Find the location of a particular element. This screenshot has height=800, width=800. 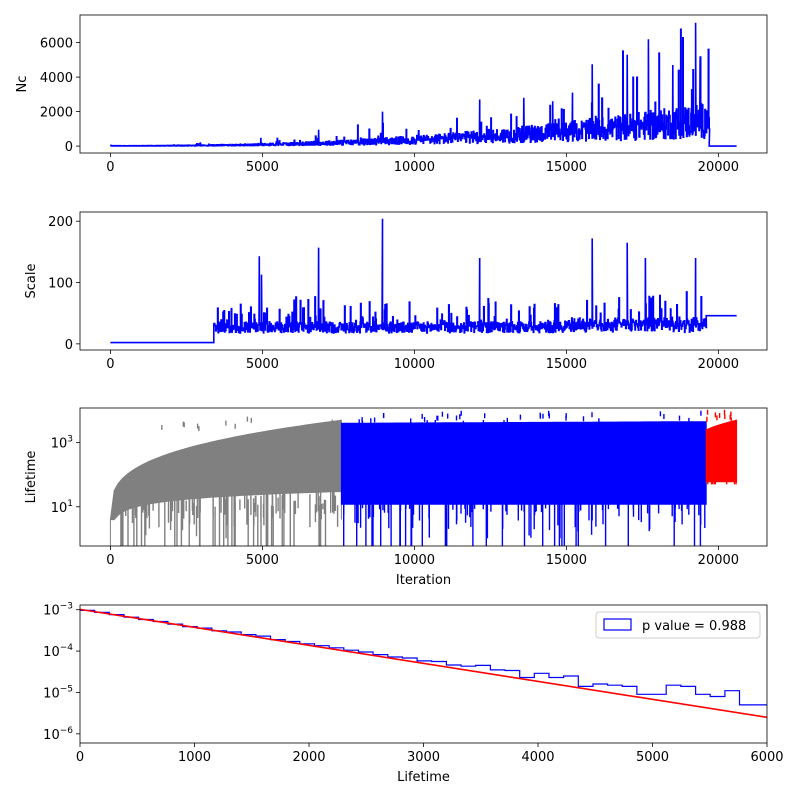

y-tick-label: 2000 is located at coordinates (56, 113).